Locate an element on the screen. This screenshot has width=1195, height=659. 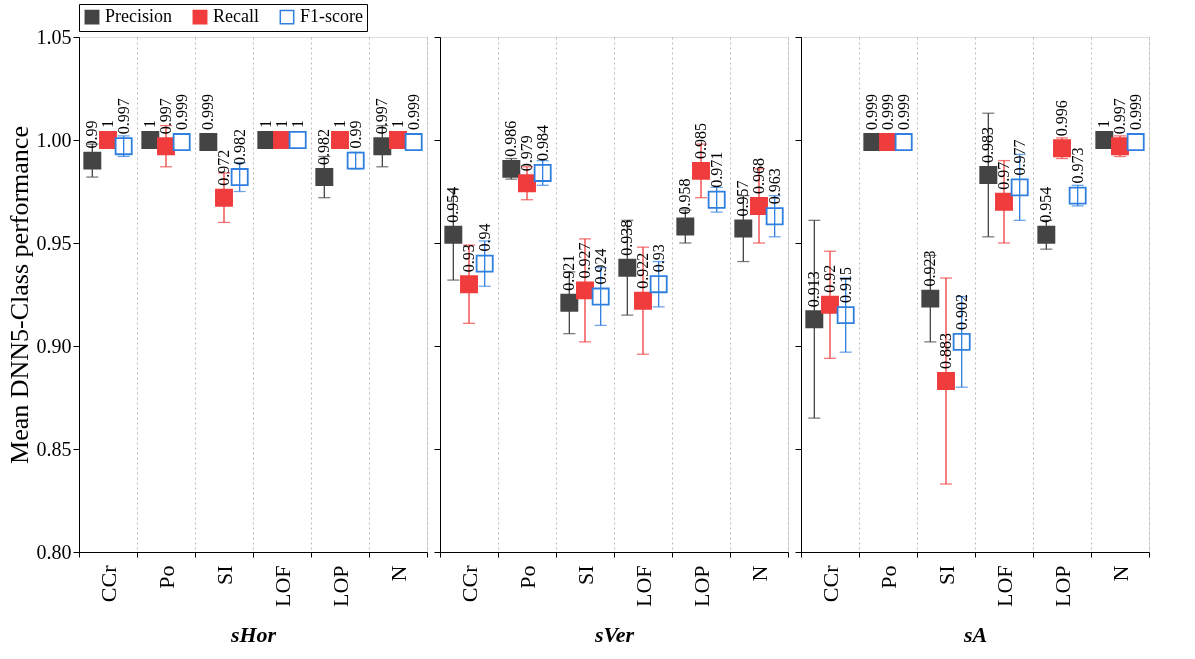
data-label: 0.92 is located at coordinates (829, 278).